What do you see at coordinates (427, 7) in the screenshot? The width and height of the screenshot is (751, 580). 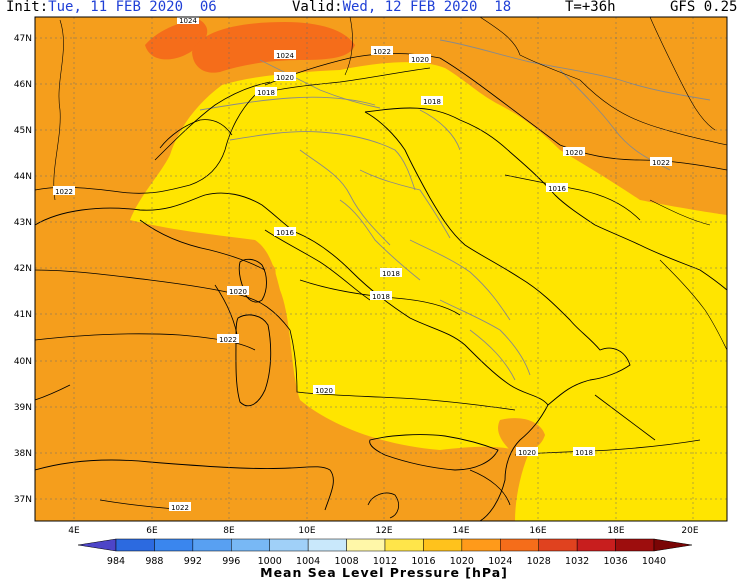 I see `valid-value: Wed, 12 FEB 2020 18` at bounding box center [427, 7].